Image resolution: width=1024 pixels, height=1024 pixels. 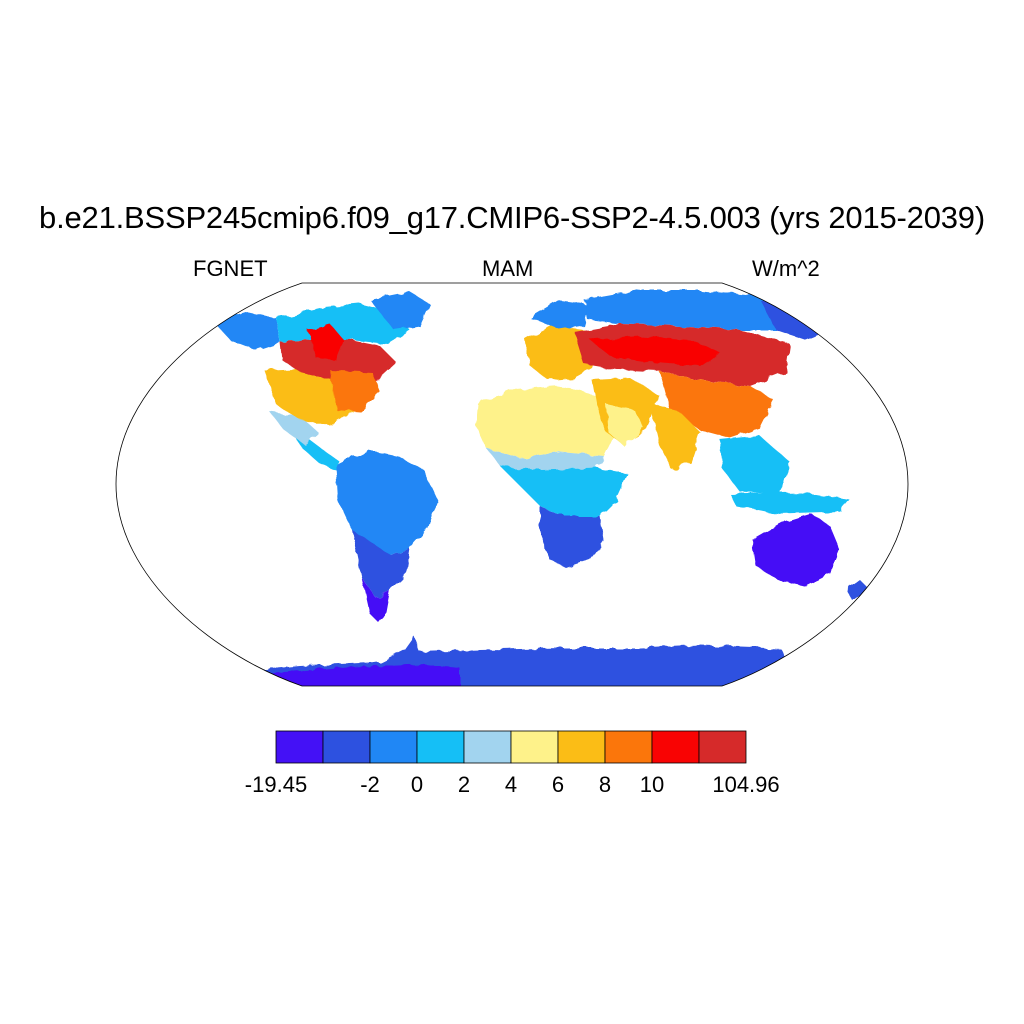 I want to click on colorbar-tick-label: 2, so click(x=464, y=784).